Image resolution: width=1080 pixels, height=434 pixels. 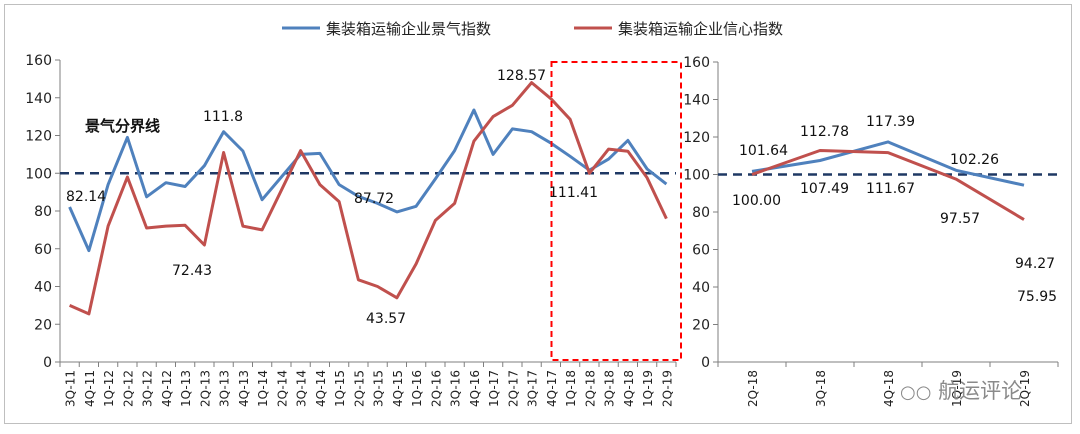 I want to click on left-threshold-label: 景气分界线, so click(x=122, y=126).